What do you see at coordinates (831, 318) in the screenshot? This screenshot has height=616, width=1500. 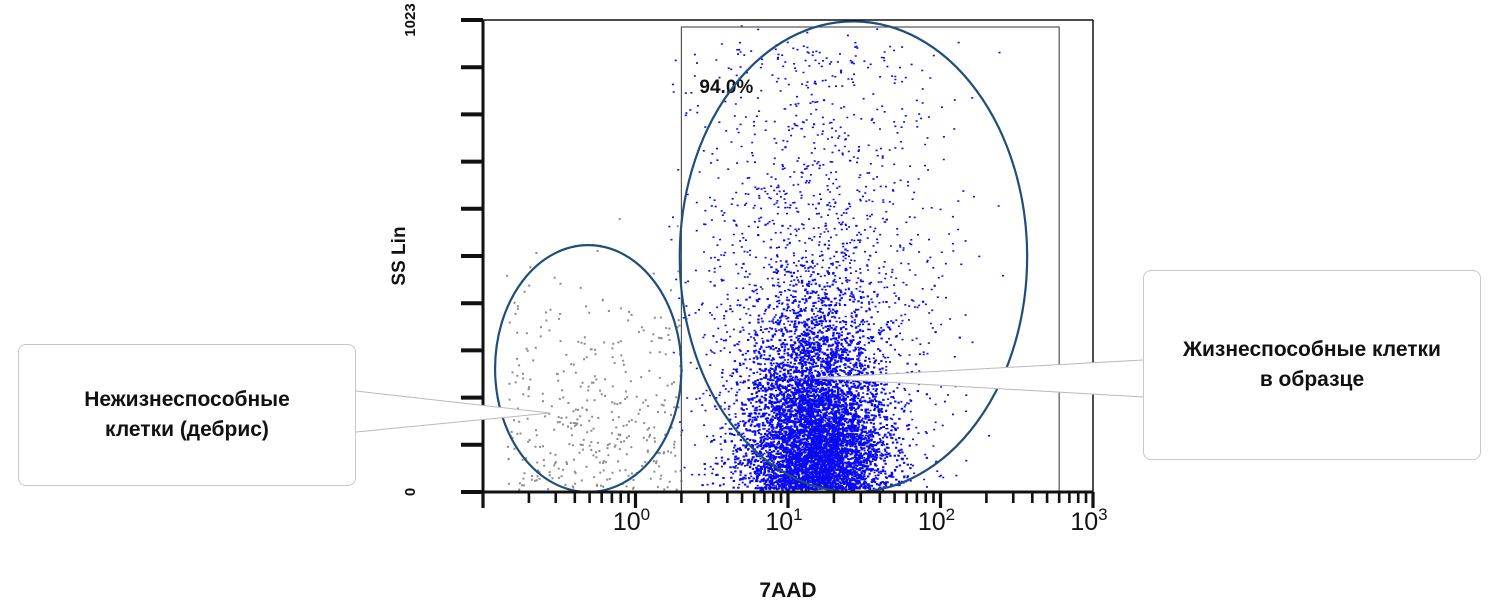 I see `viable-event-core` at bounding box center [831, 318].